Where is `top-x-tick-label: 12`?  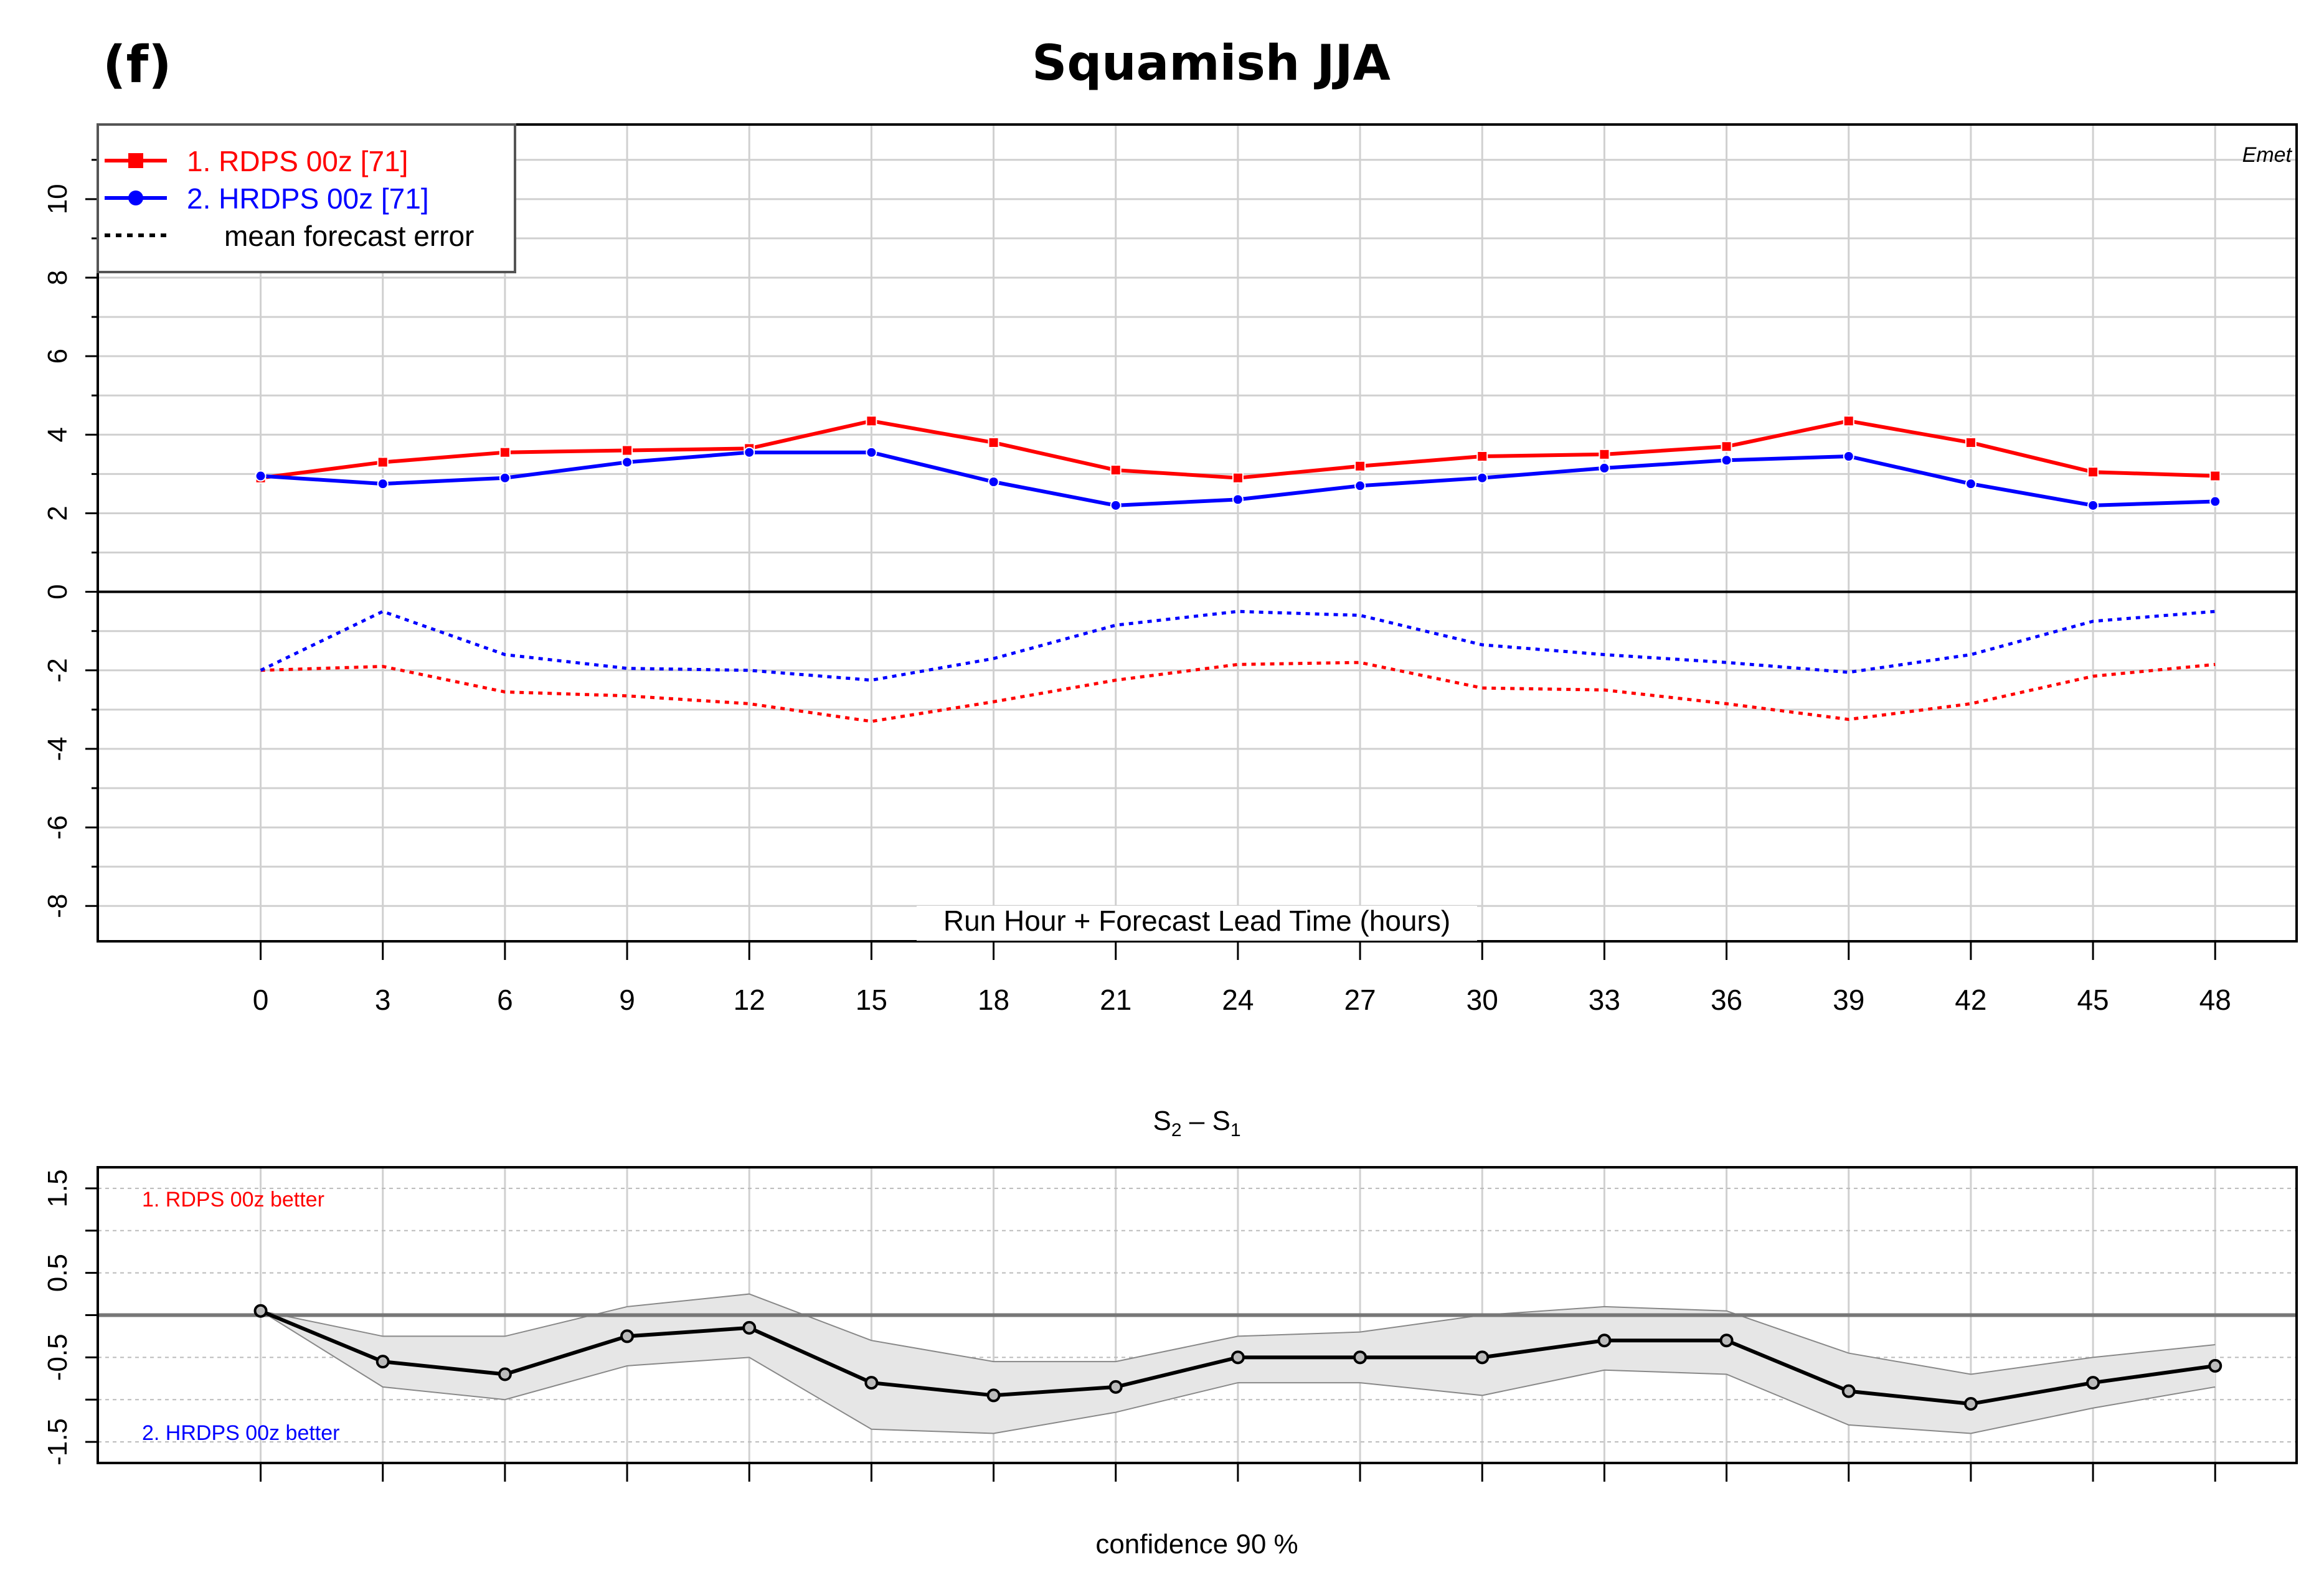
top-x-tick-label: 12 is located at coordinates (750, 1000).